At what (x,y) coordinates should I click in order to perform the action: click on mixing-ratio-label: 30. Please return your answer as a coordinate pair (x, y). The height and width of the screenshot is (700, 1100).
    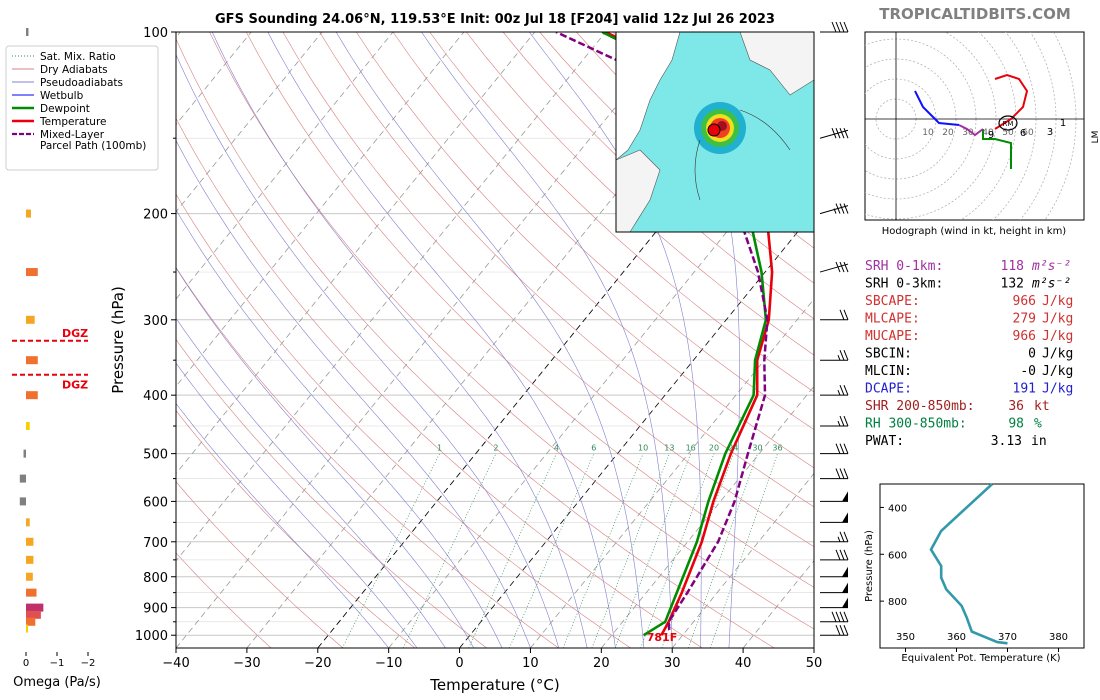
    Looking at the image, I should click on (757, 448).